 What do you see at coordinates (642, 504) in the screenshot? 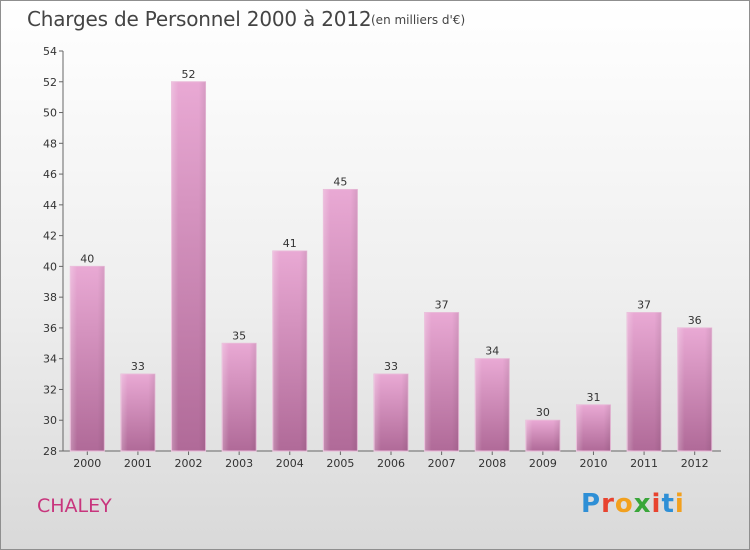
I see `logo-letter: x` at bounding box center [642, 504].